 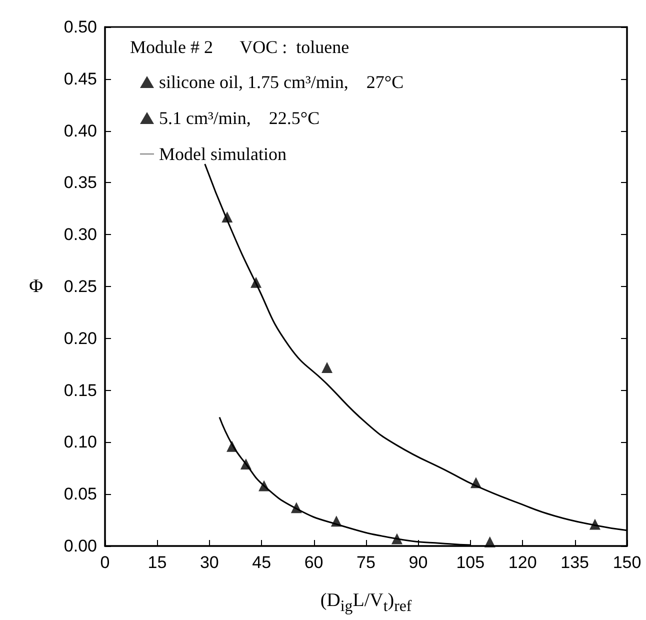 I want to click on annotation: Module # 2 VOC : toluene, so click(x=240, y=47).